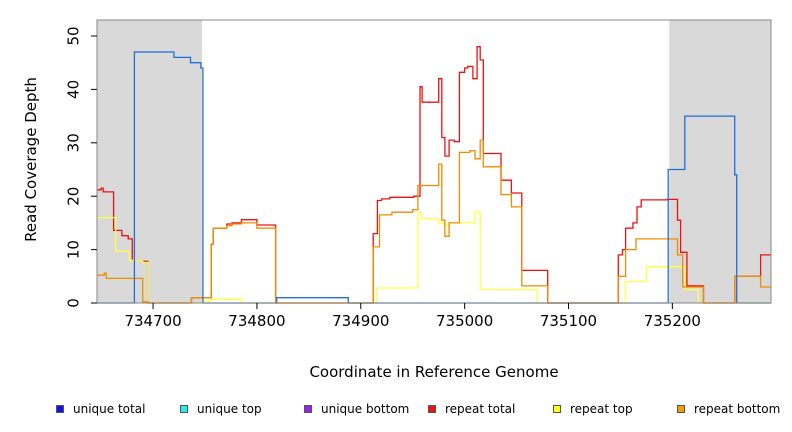 The height and width of the screenshot is (432, 792). Describe the element at coordinates (73, 35) in the screenshot. I see `y-tick-label: 50` at that location.